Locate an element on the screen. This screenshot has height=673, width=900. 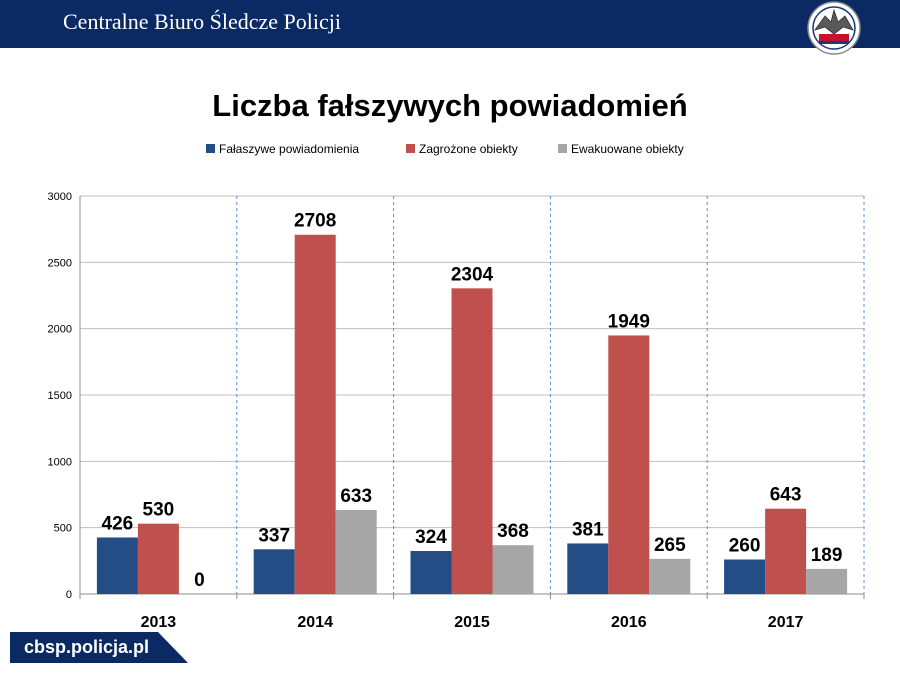
x-tick-label: 2017 is located at coordinates (786, 622).